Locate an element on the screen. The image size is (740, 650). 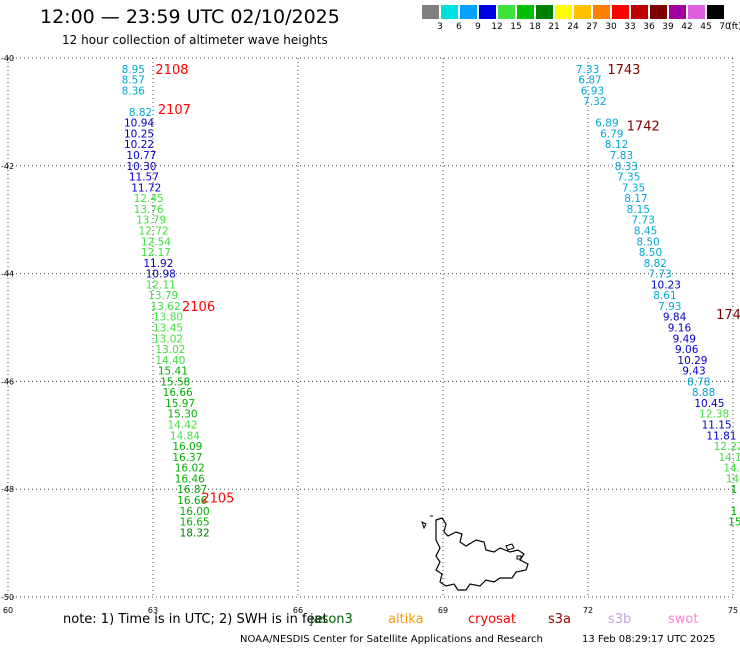
satellite-jason3: jason3 is located at coordinates (331, 619).